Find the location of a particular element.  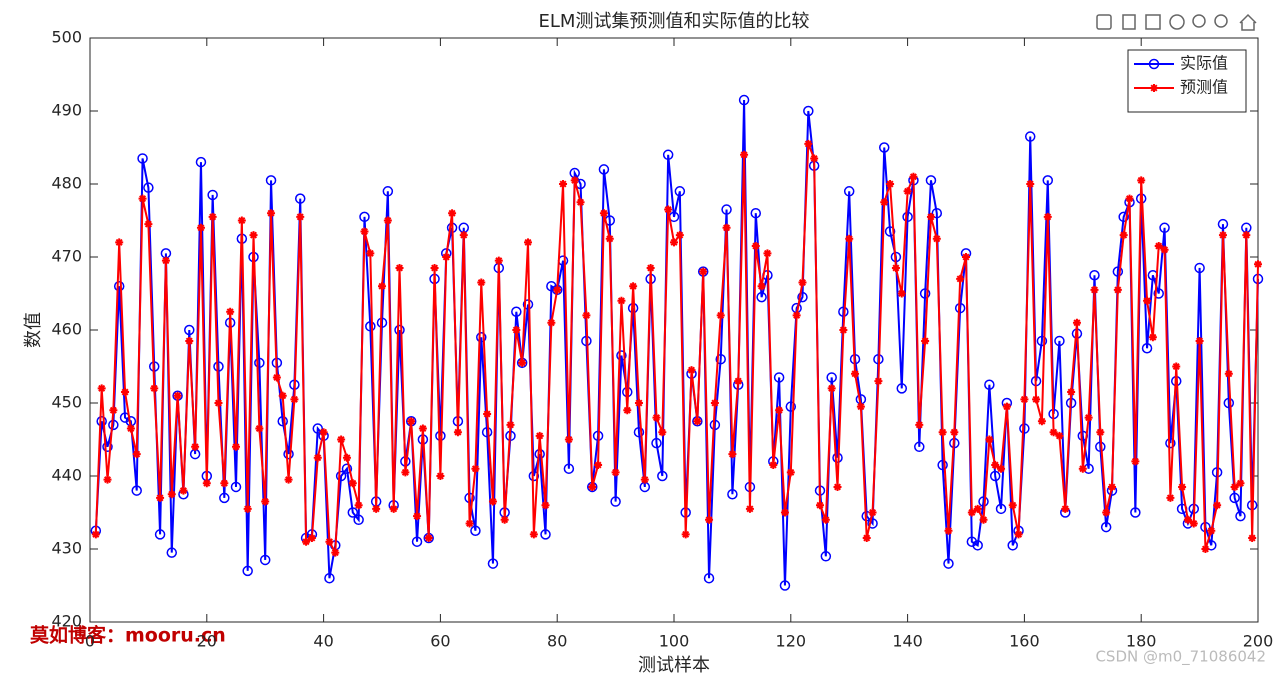

toolbar-home is located at coordinates (1248, 22).